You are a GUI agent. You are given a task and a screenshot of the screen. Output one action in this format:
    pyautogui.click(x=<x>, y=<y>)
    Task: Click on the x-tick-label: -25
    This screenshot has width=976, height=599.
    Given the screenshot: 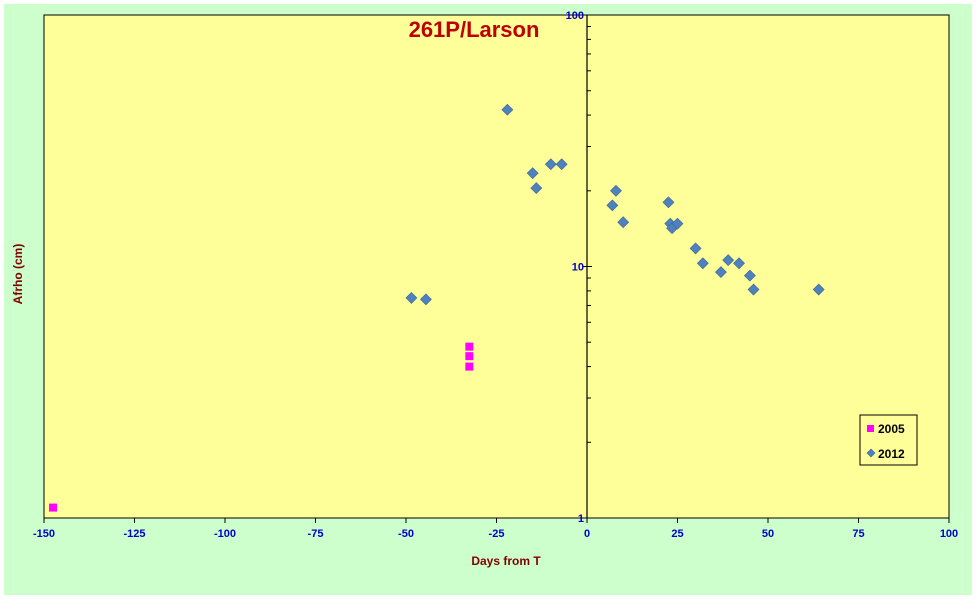 What is the action you would take?
    pyautogui.click(x=497, y=534)
    